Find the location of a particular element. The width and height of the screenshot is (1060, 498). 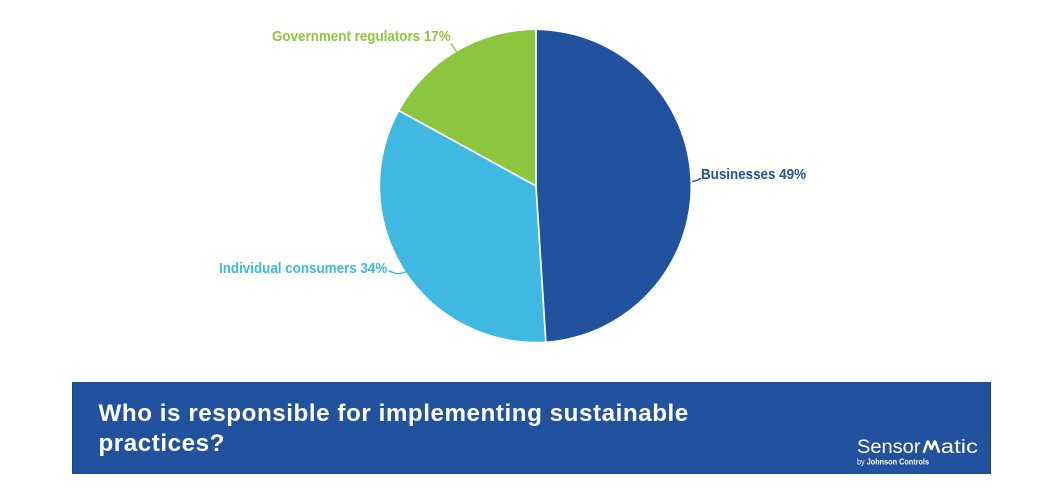

svg-text: by Johnson Controls is located at coordinates (893, 461).